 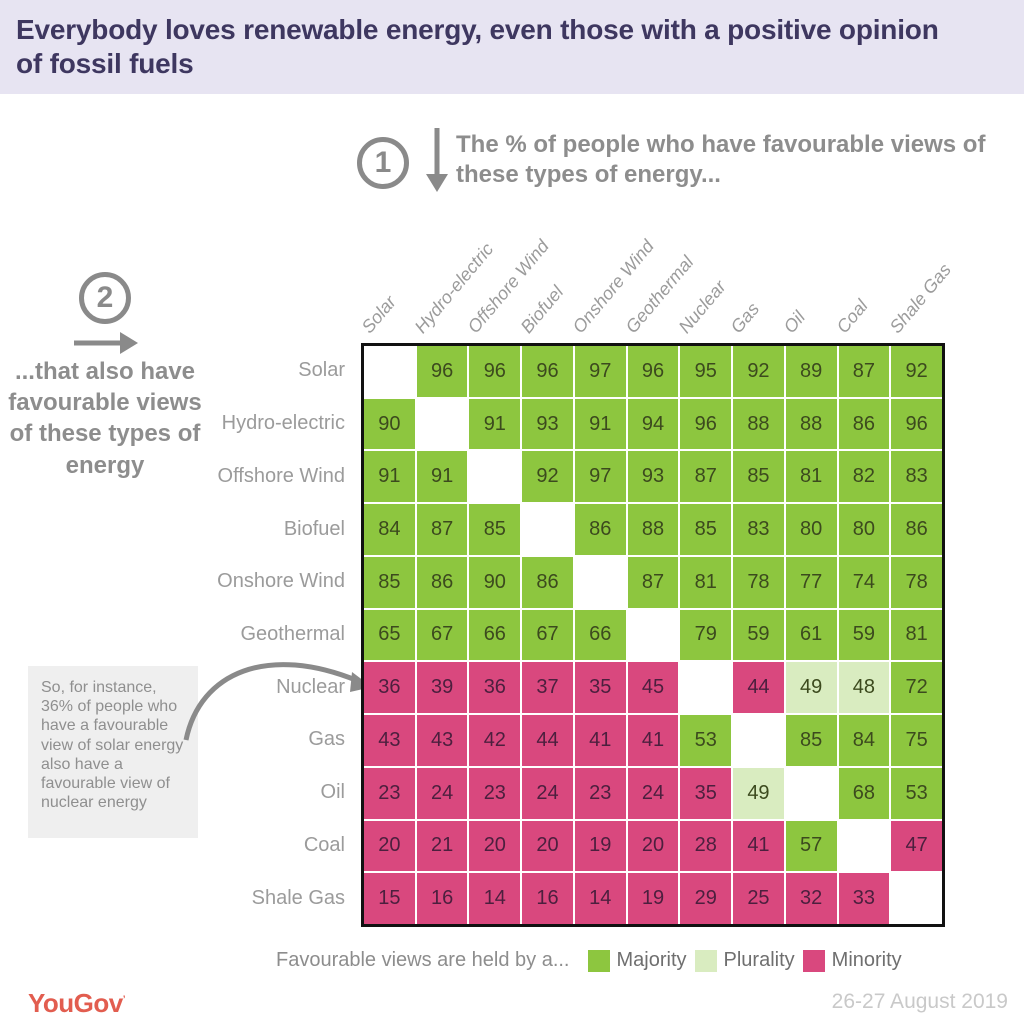 What do you see at coordinates (326, 739) in the screenshot?
I see `row-label: Gas` at bounding box center [326, 739].